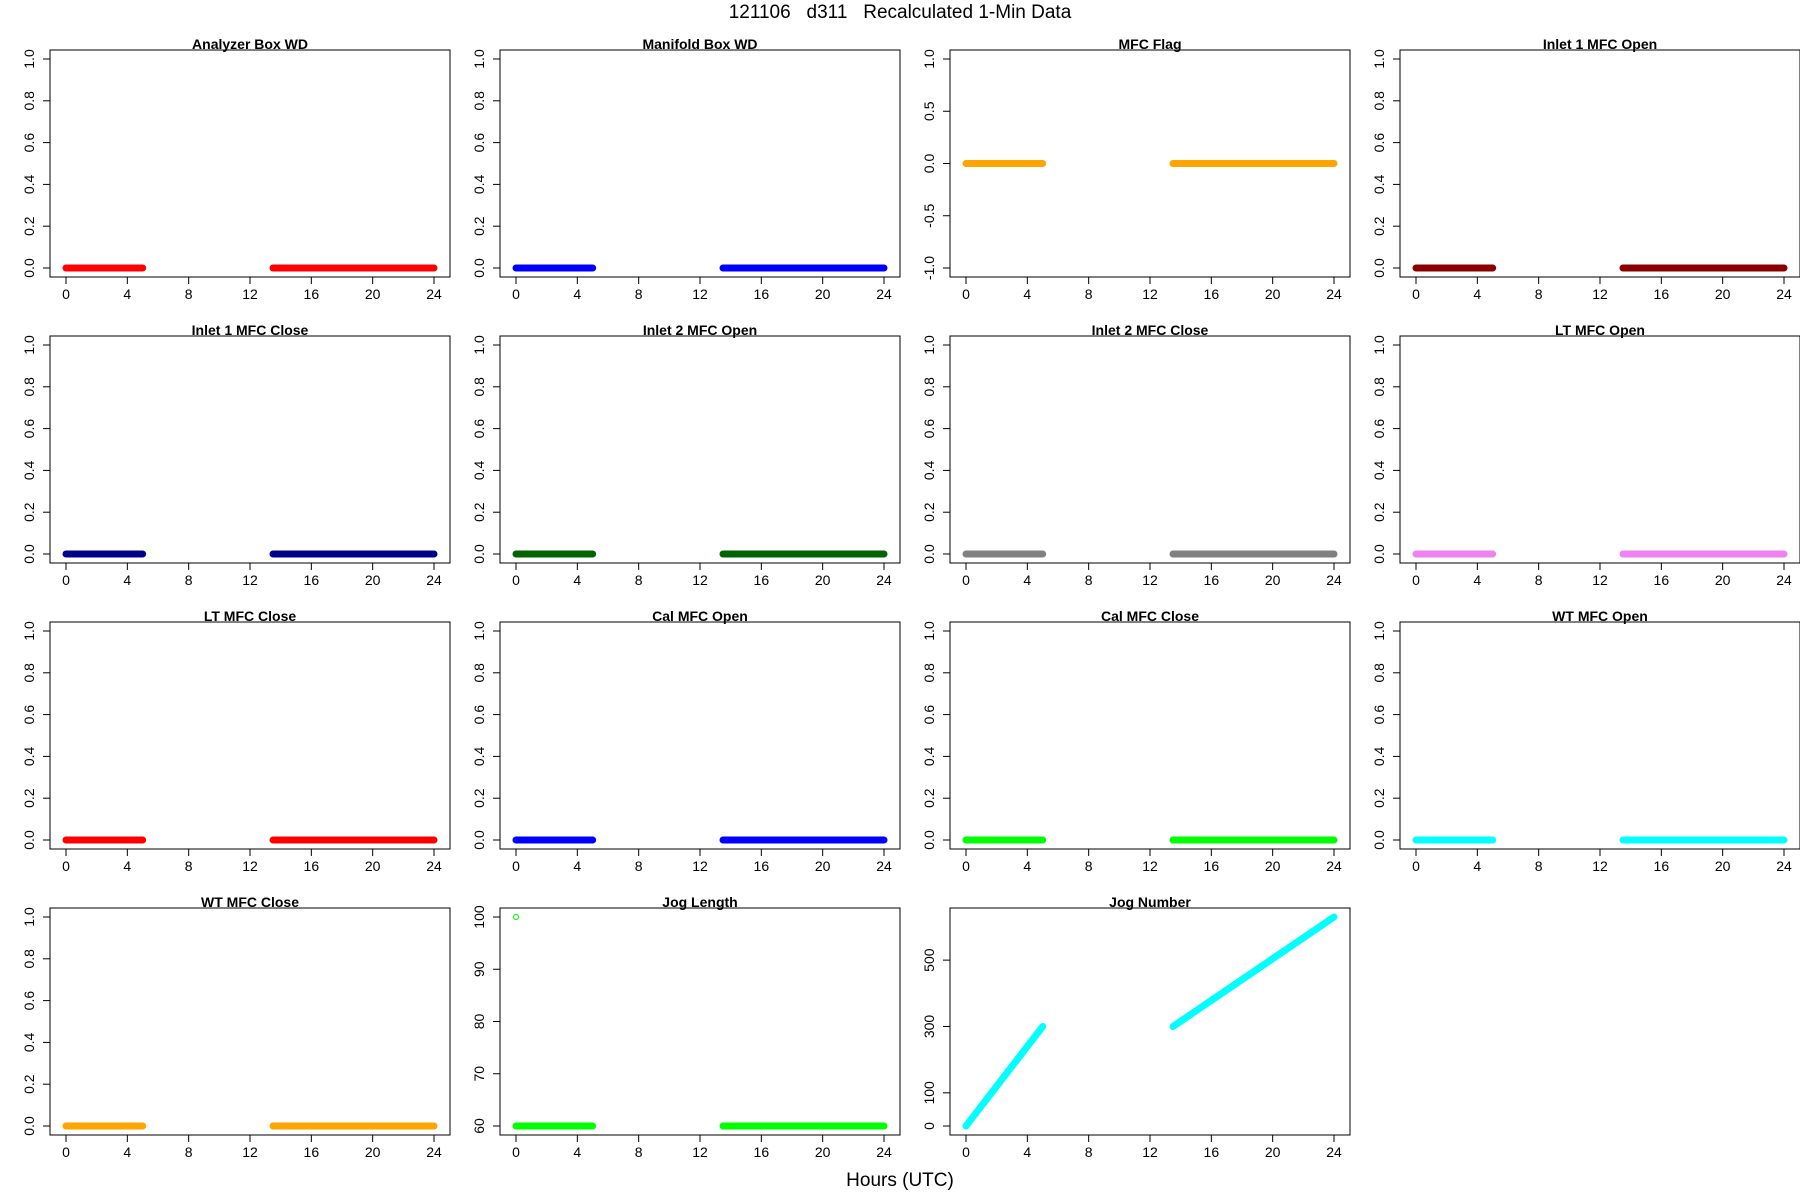  I want to click on panel-title: LT MFC Close, so click(250, 616).